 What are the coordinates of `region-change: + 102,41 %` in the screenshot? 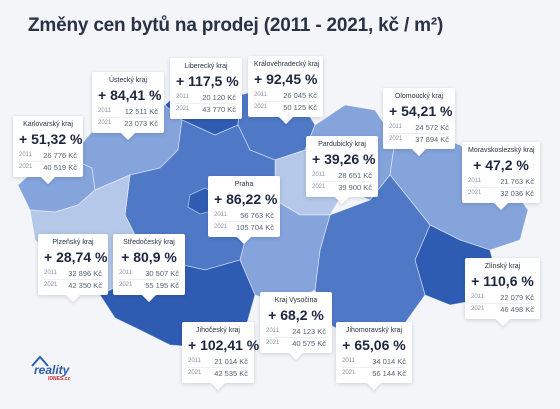 It's located at (224, 345).